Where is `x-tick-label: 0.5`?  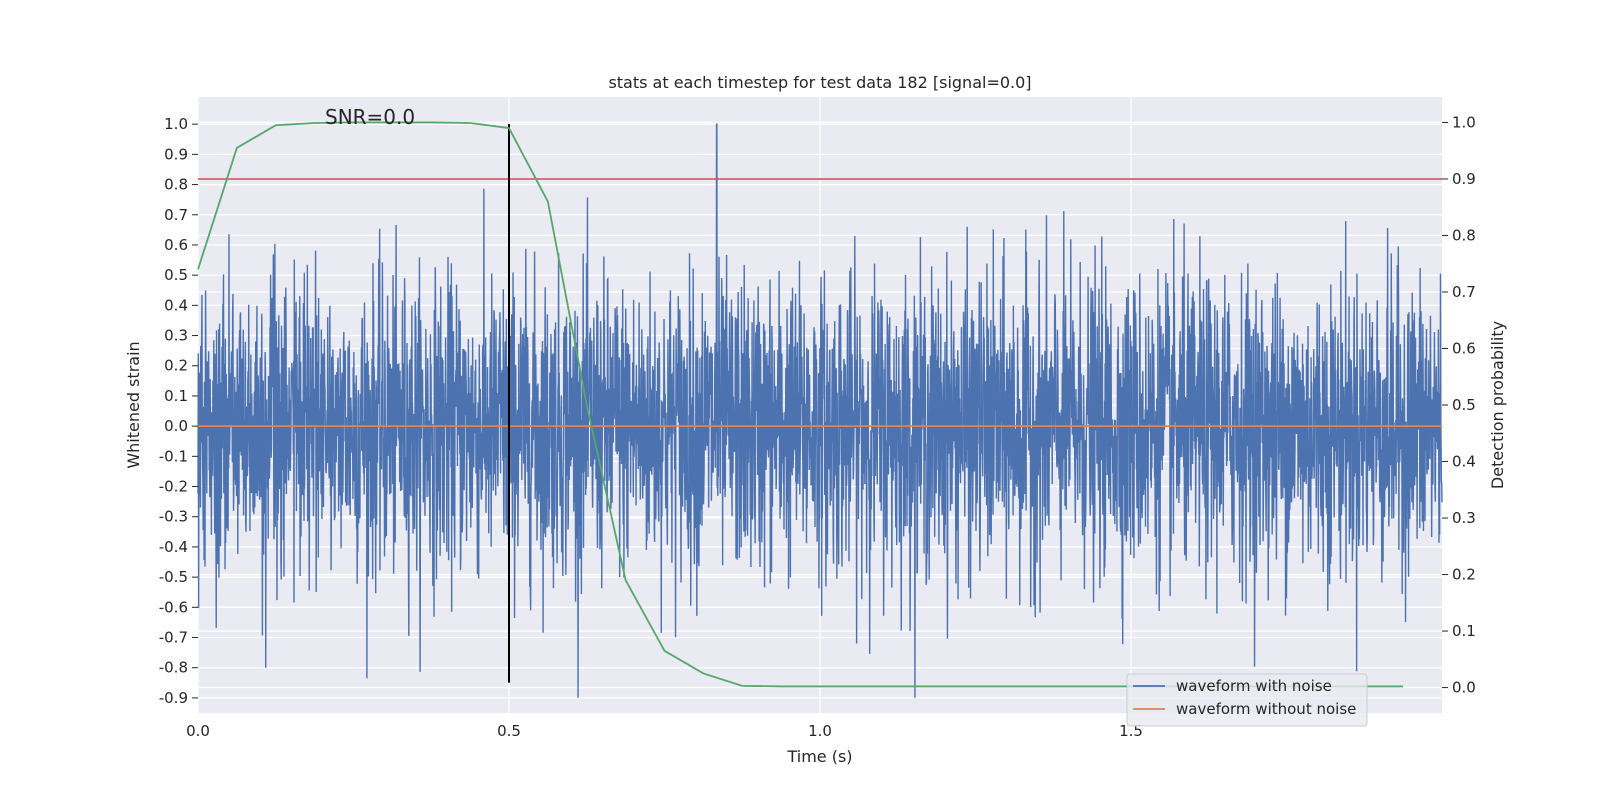 x-tick-label: 0.5 is located at coordinates (509, 731).